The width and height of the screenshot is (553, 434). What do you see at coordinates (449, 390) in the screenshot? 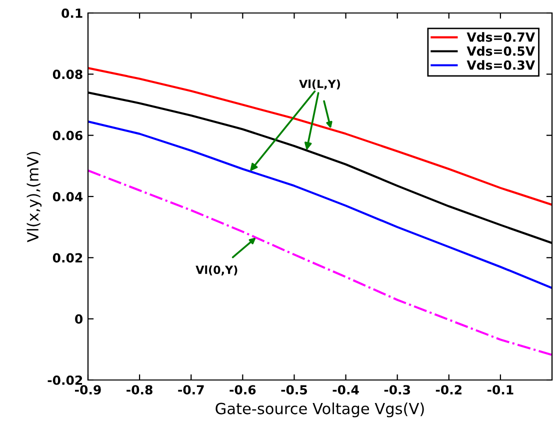
I see `x-tick-label: -0.2` at bounding box center [449, 390].